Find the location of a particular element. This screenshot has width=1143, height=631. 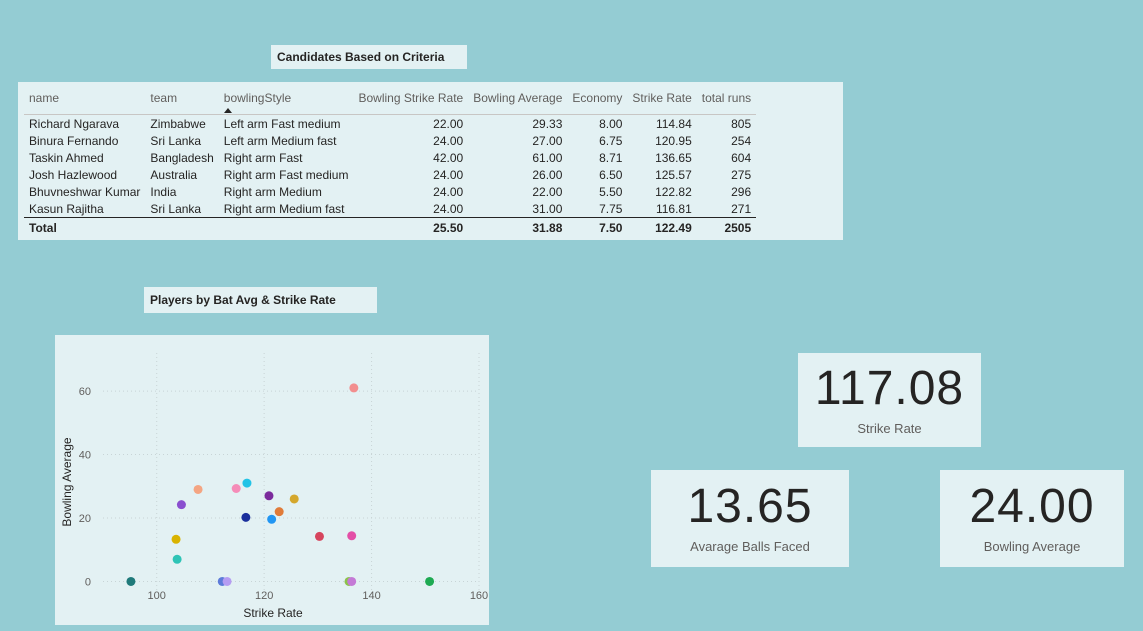

table-cell: Sri Lanka is located at coordinates (176, 140).